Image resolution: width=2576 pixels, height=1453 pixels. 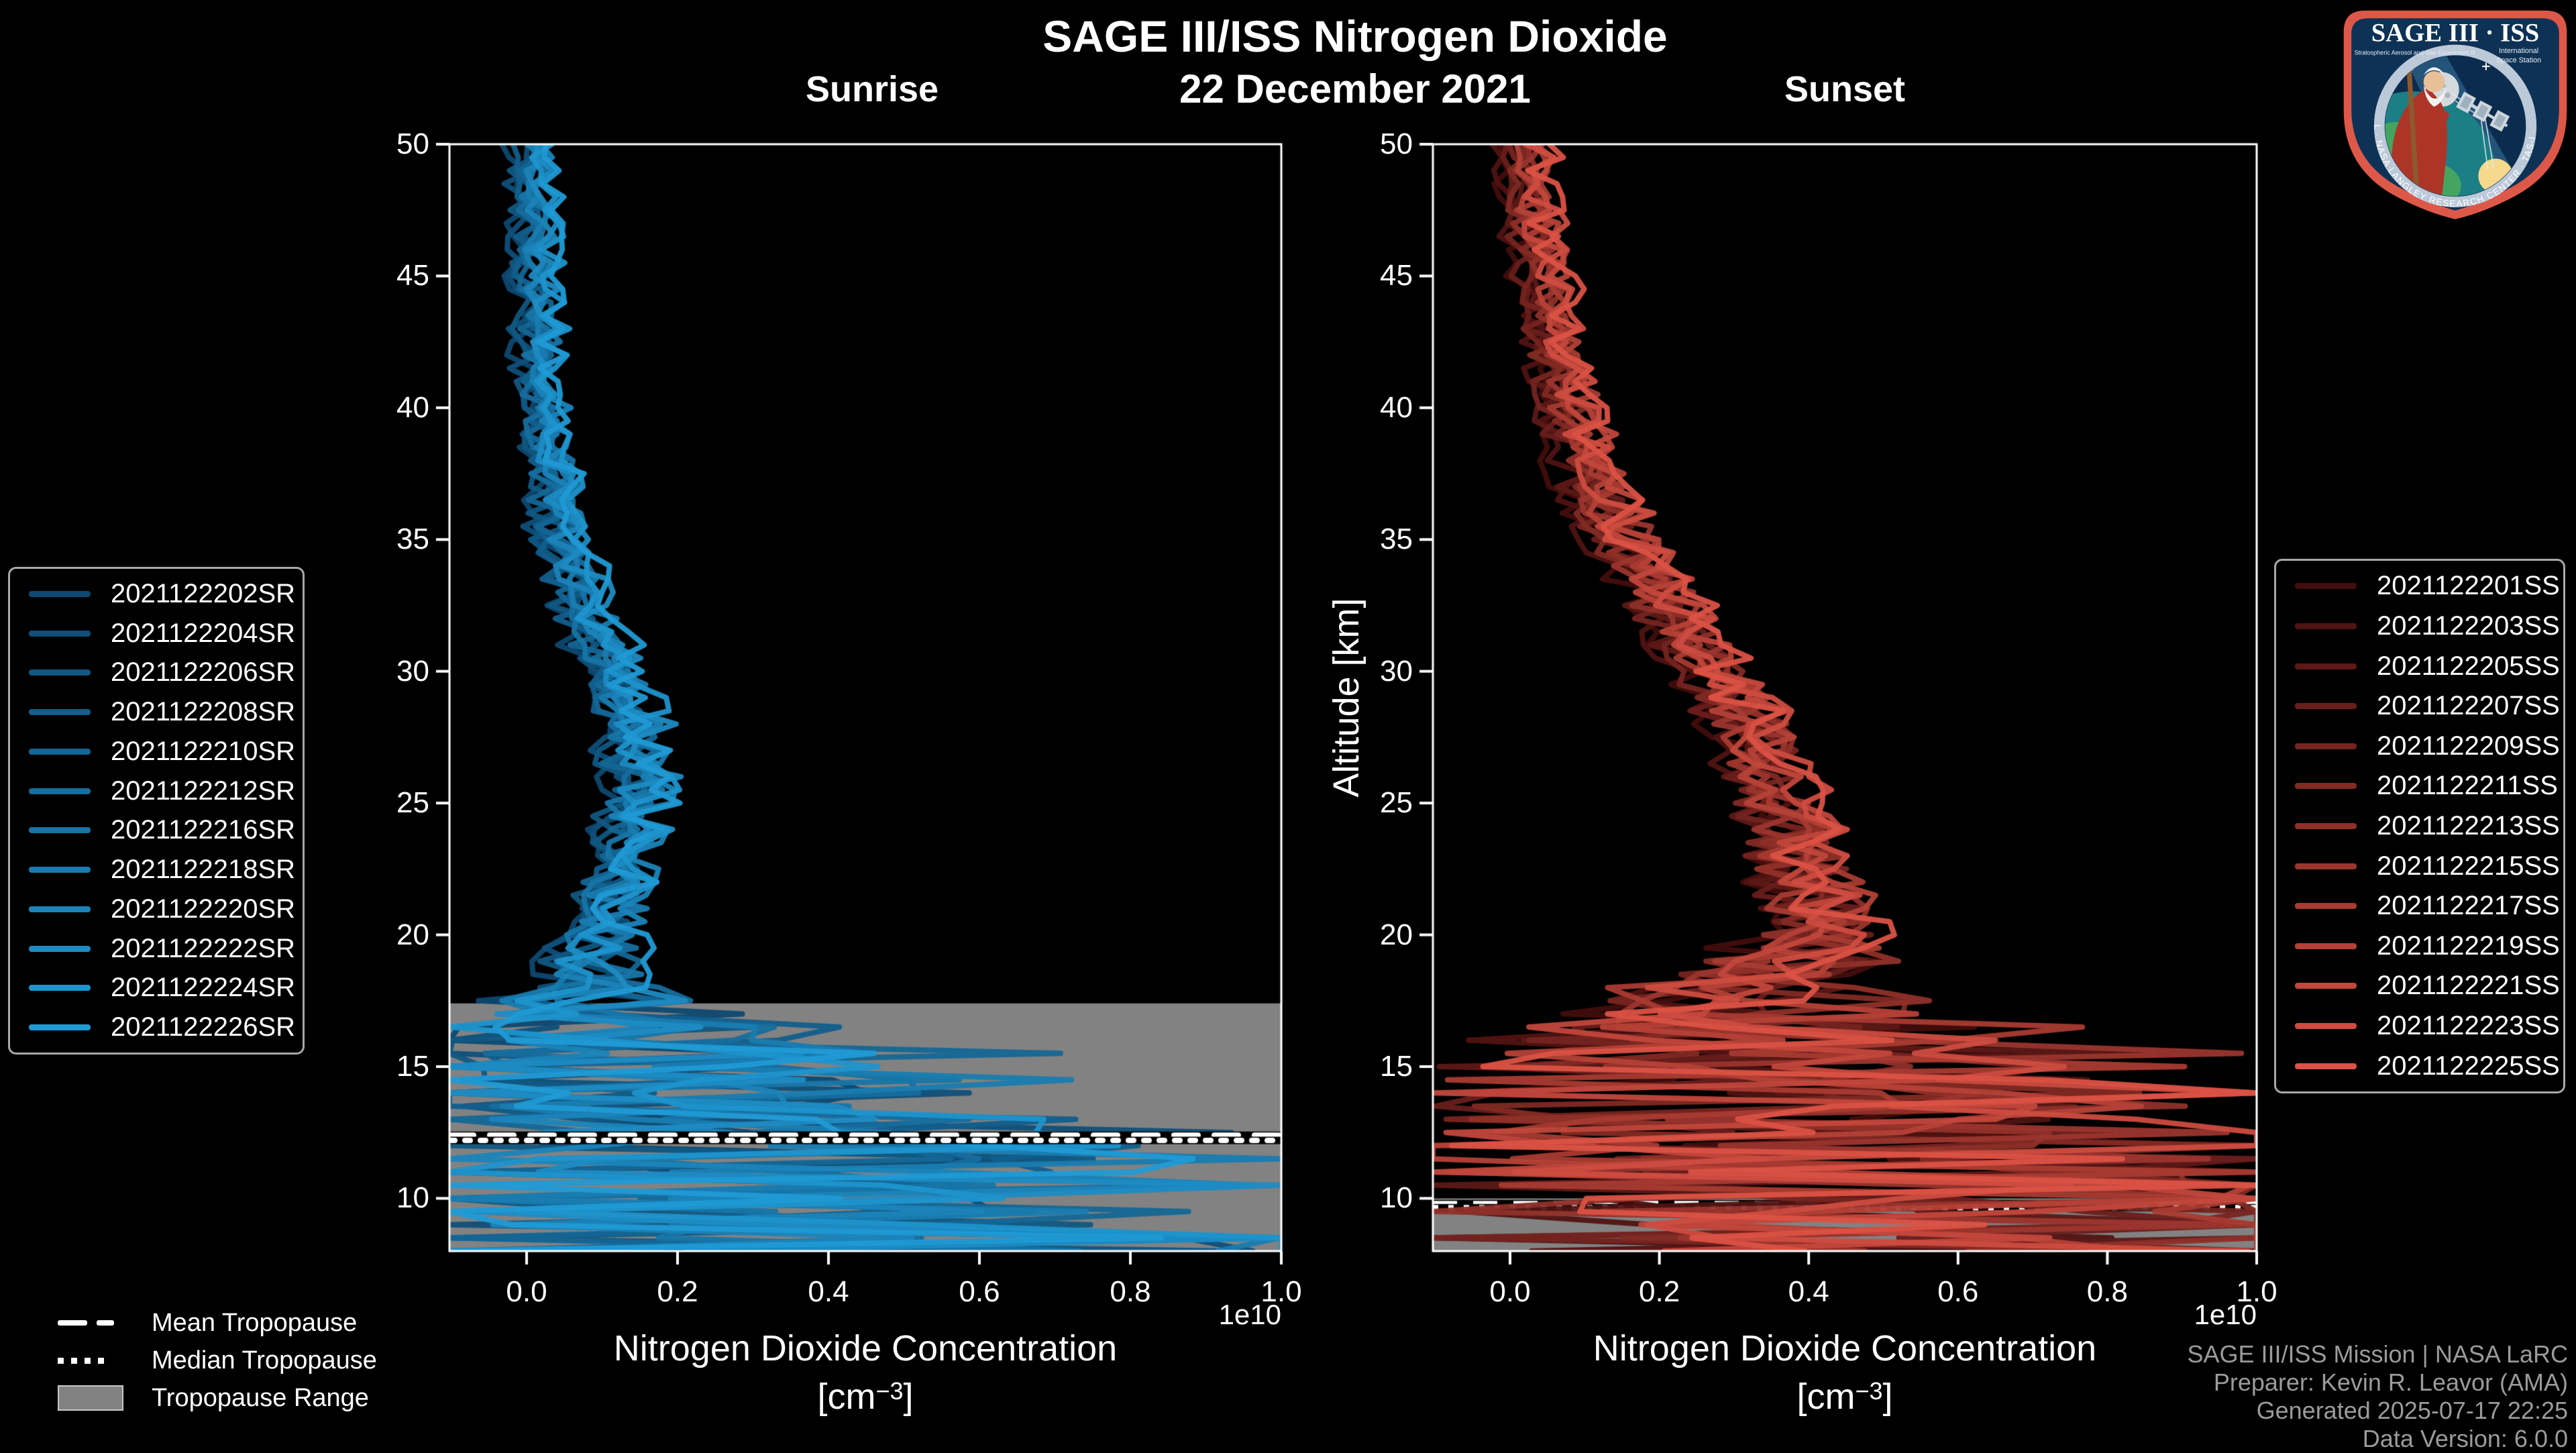 What do you see at coordinates (412, 1066) in the screenshot?
I see `y-tick-label-sunrise: 15` at bounding box center [412, 1066].